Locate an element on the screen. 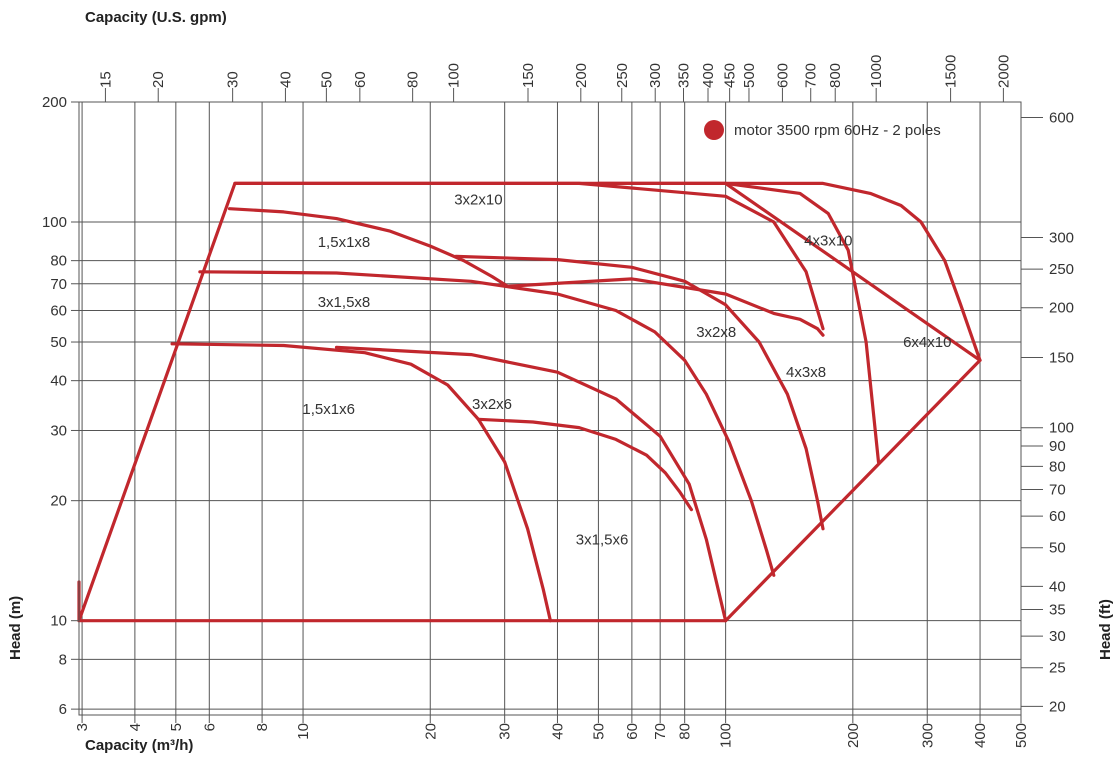 The image size is (1117, 760). y-tick-label: 10 is located at coordinates (58, 621).